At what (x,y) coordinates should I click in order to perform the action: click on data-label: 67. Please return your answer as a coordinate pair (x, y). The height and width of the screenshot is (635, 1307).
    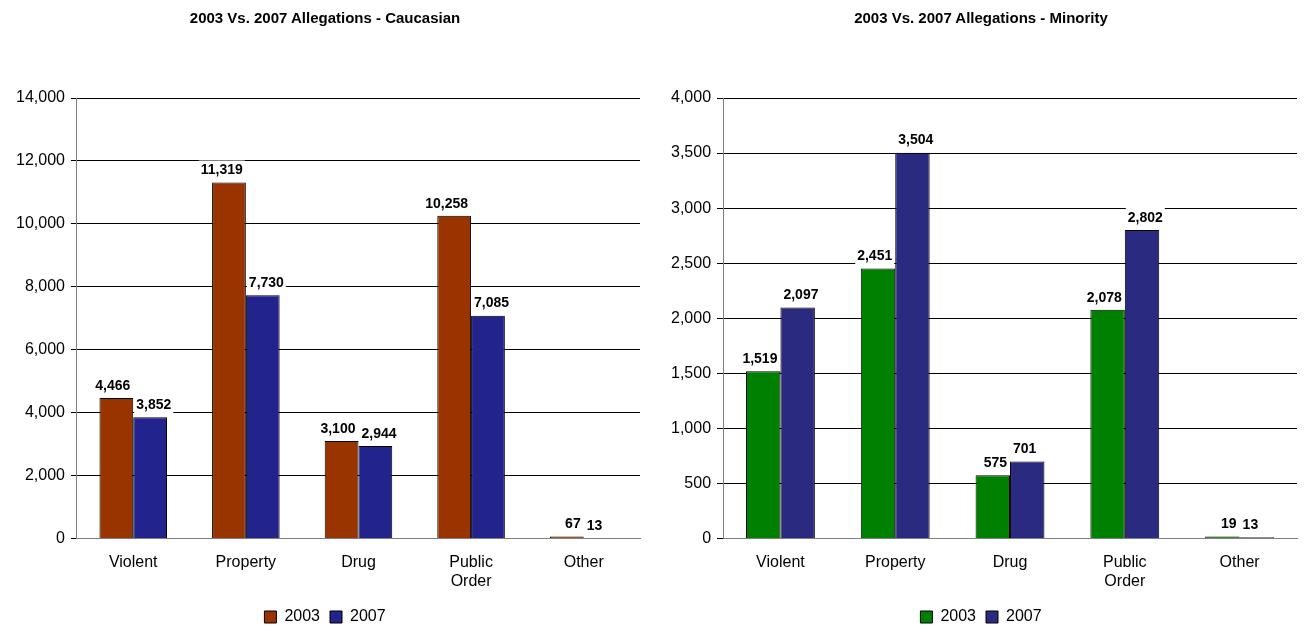
    Looking at the image, I should click on (573, 523).